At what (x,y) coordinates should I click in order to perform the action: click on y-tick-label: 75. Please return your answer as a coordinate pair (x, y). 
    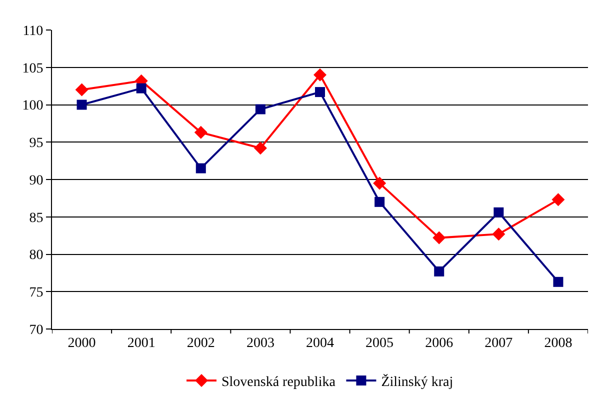
    Looking at the image, I should click on (36, 293).